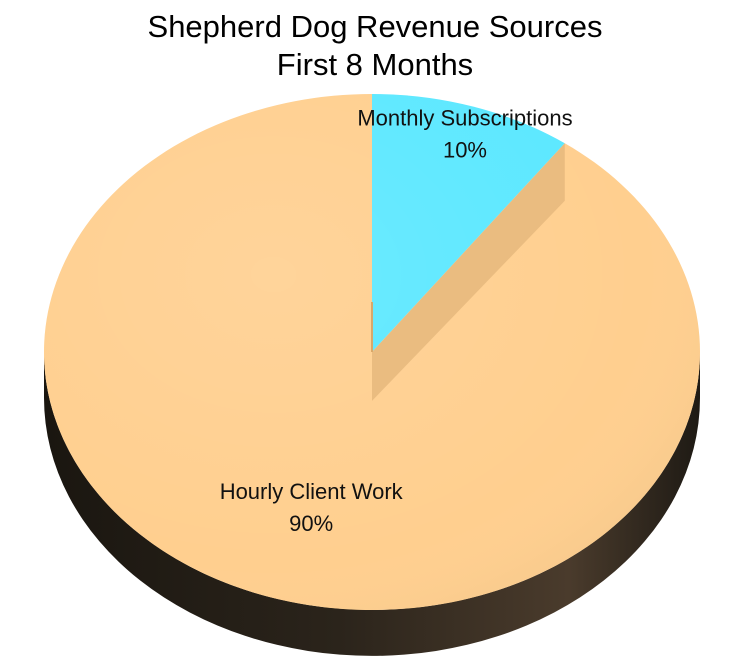 The width and height of the screenshot is (750, 668). Describe the element at coordinates (375, 64) in the screenshot. I see `chart-subtitle: First 8 Months` at that location.